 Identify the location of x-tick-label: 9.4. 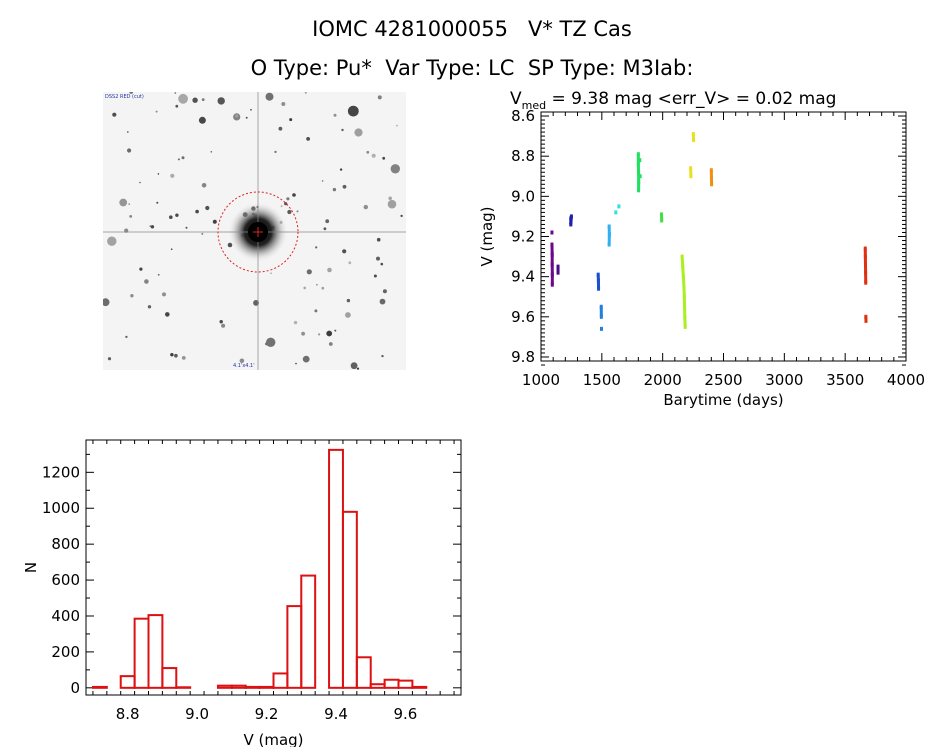
(336, 714).